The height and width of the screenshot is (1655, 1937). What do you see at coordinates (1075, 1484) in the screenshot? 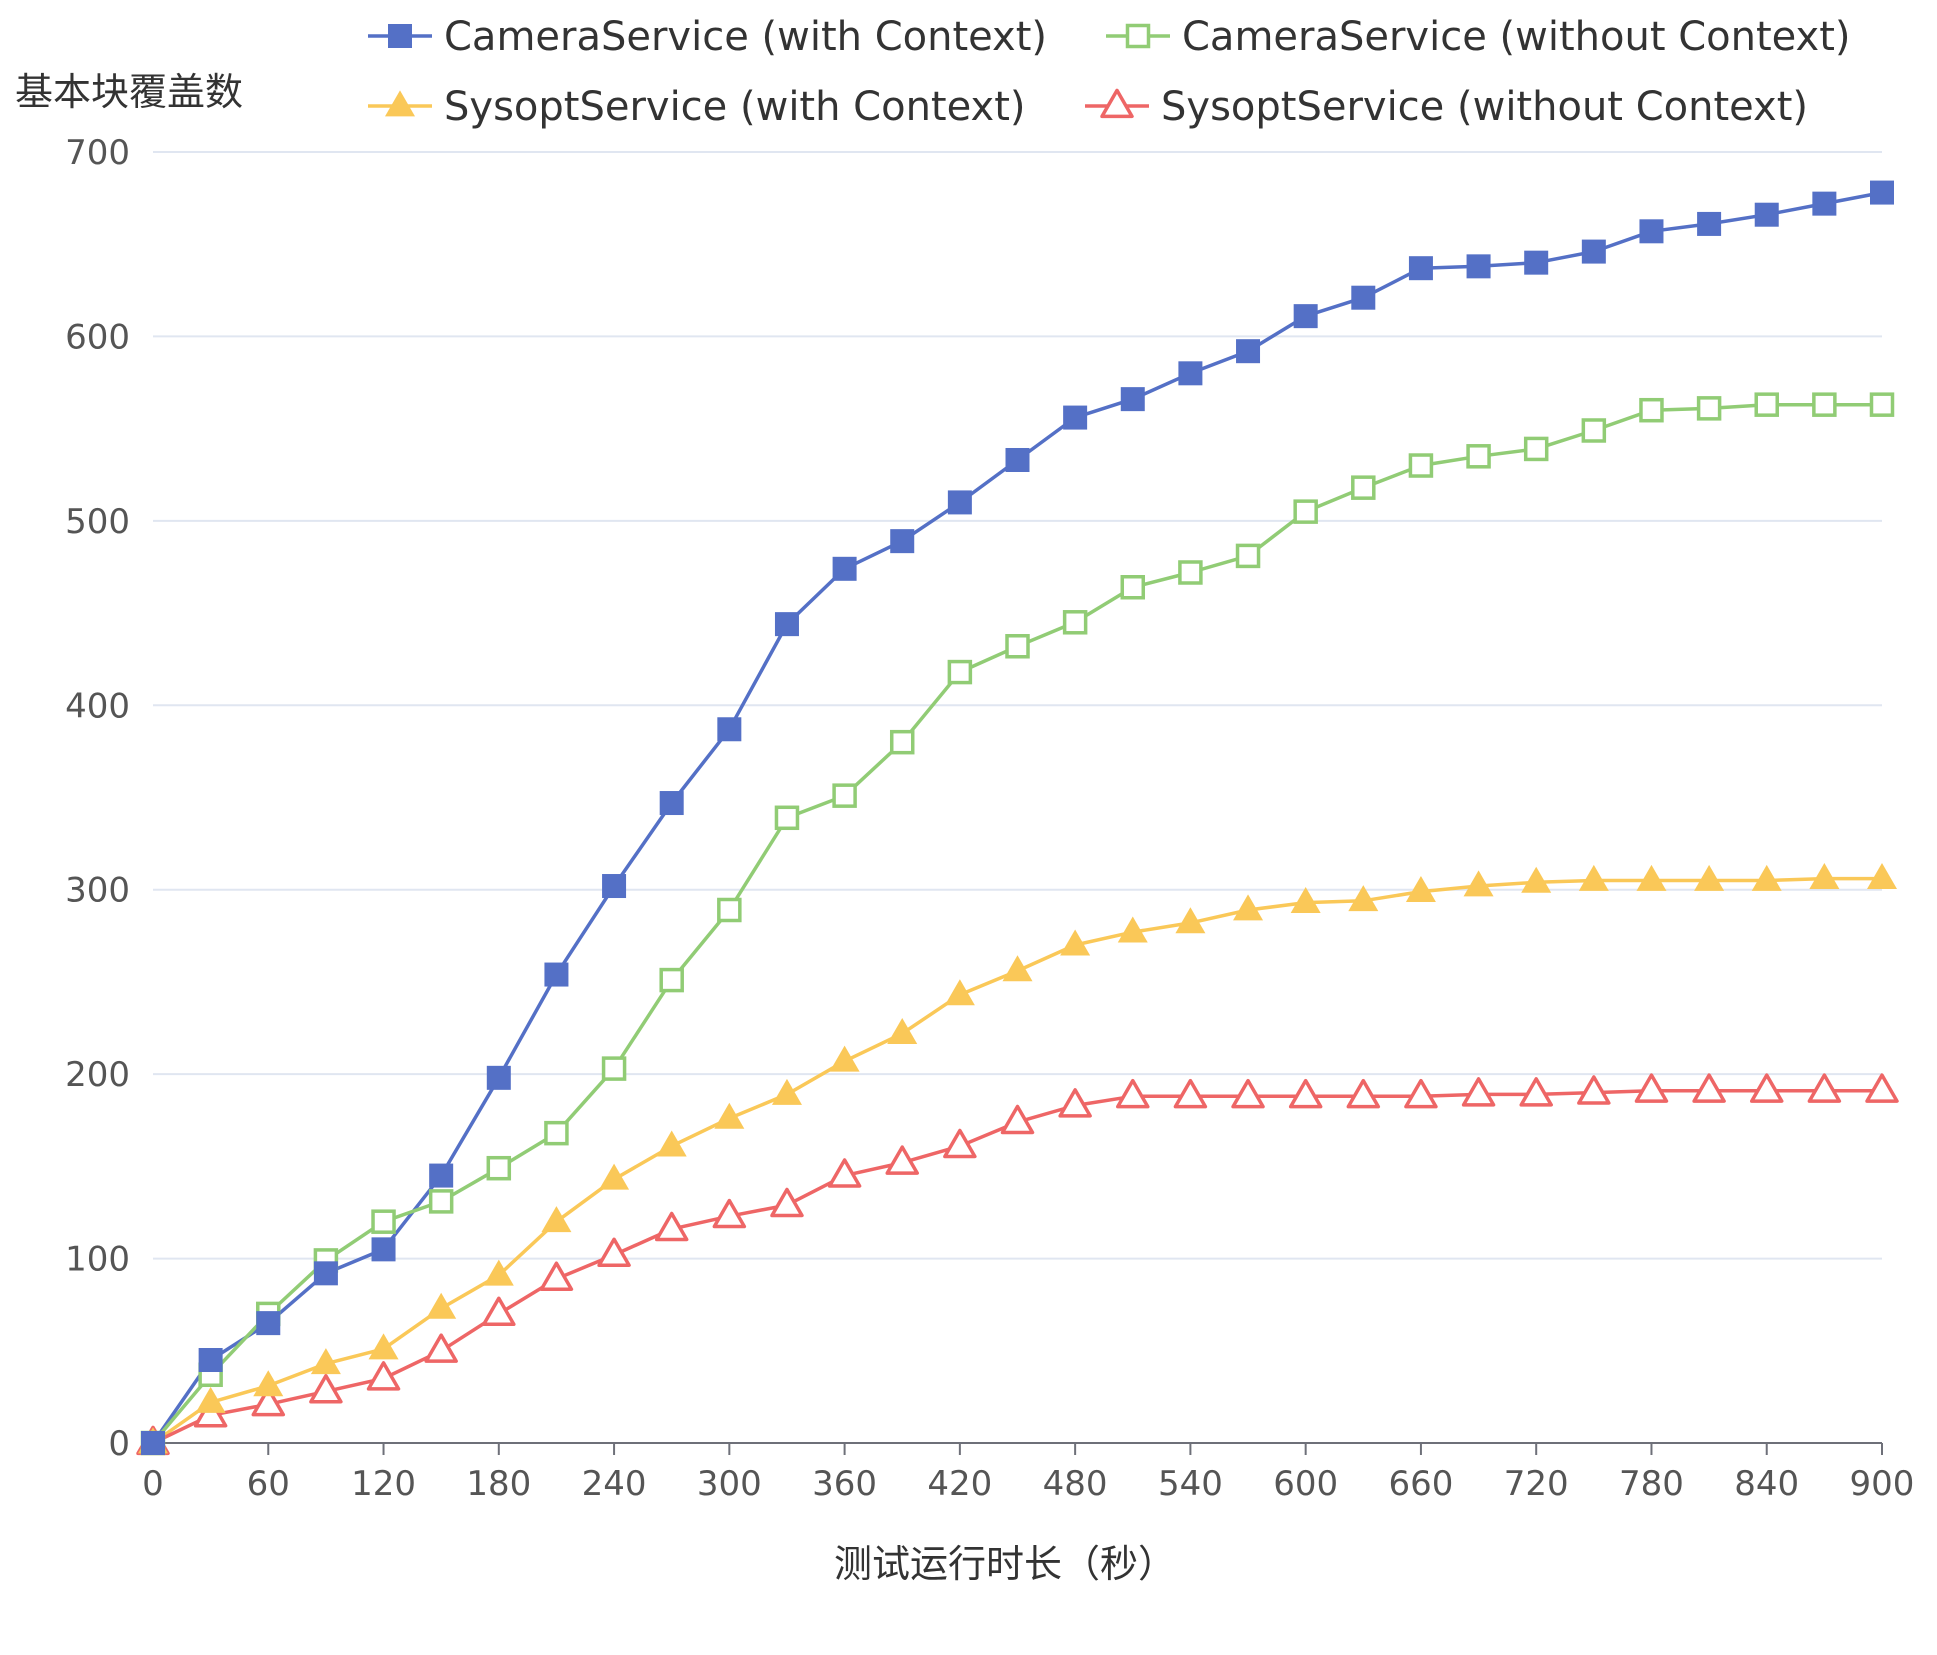
I see `x-tick-label: 480` at bounding box center [1075, 1484].